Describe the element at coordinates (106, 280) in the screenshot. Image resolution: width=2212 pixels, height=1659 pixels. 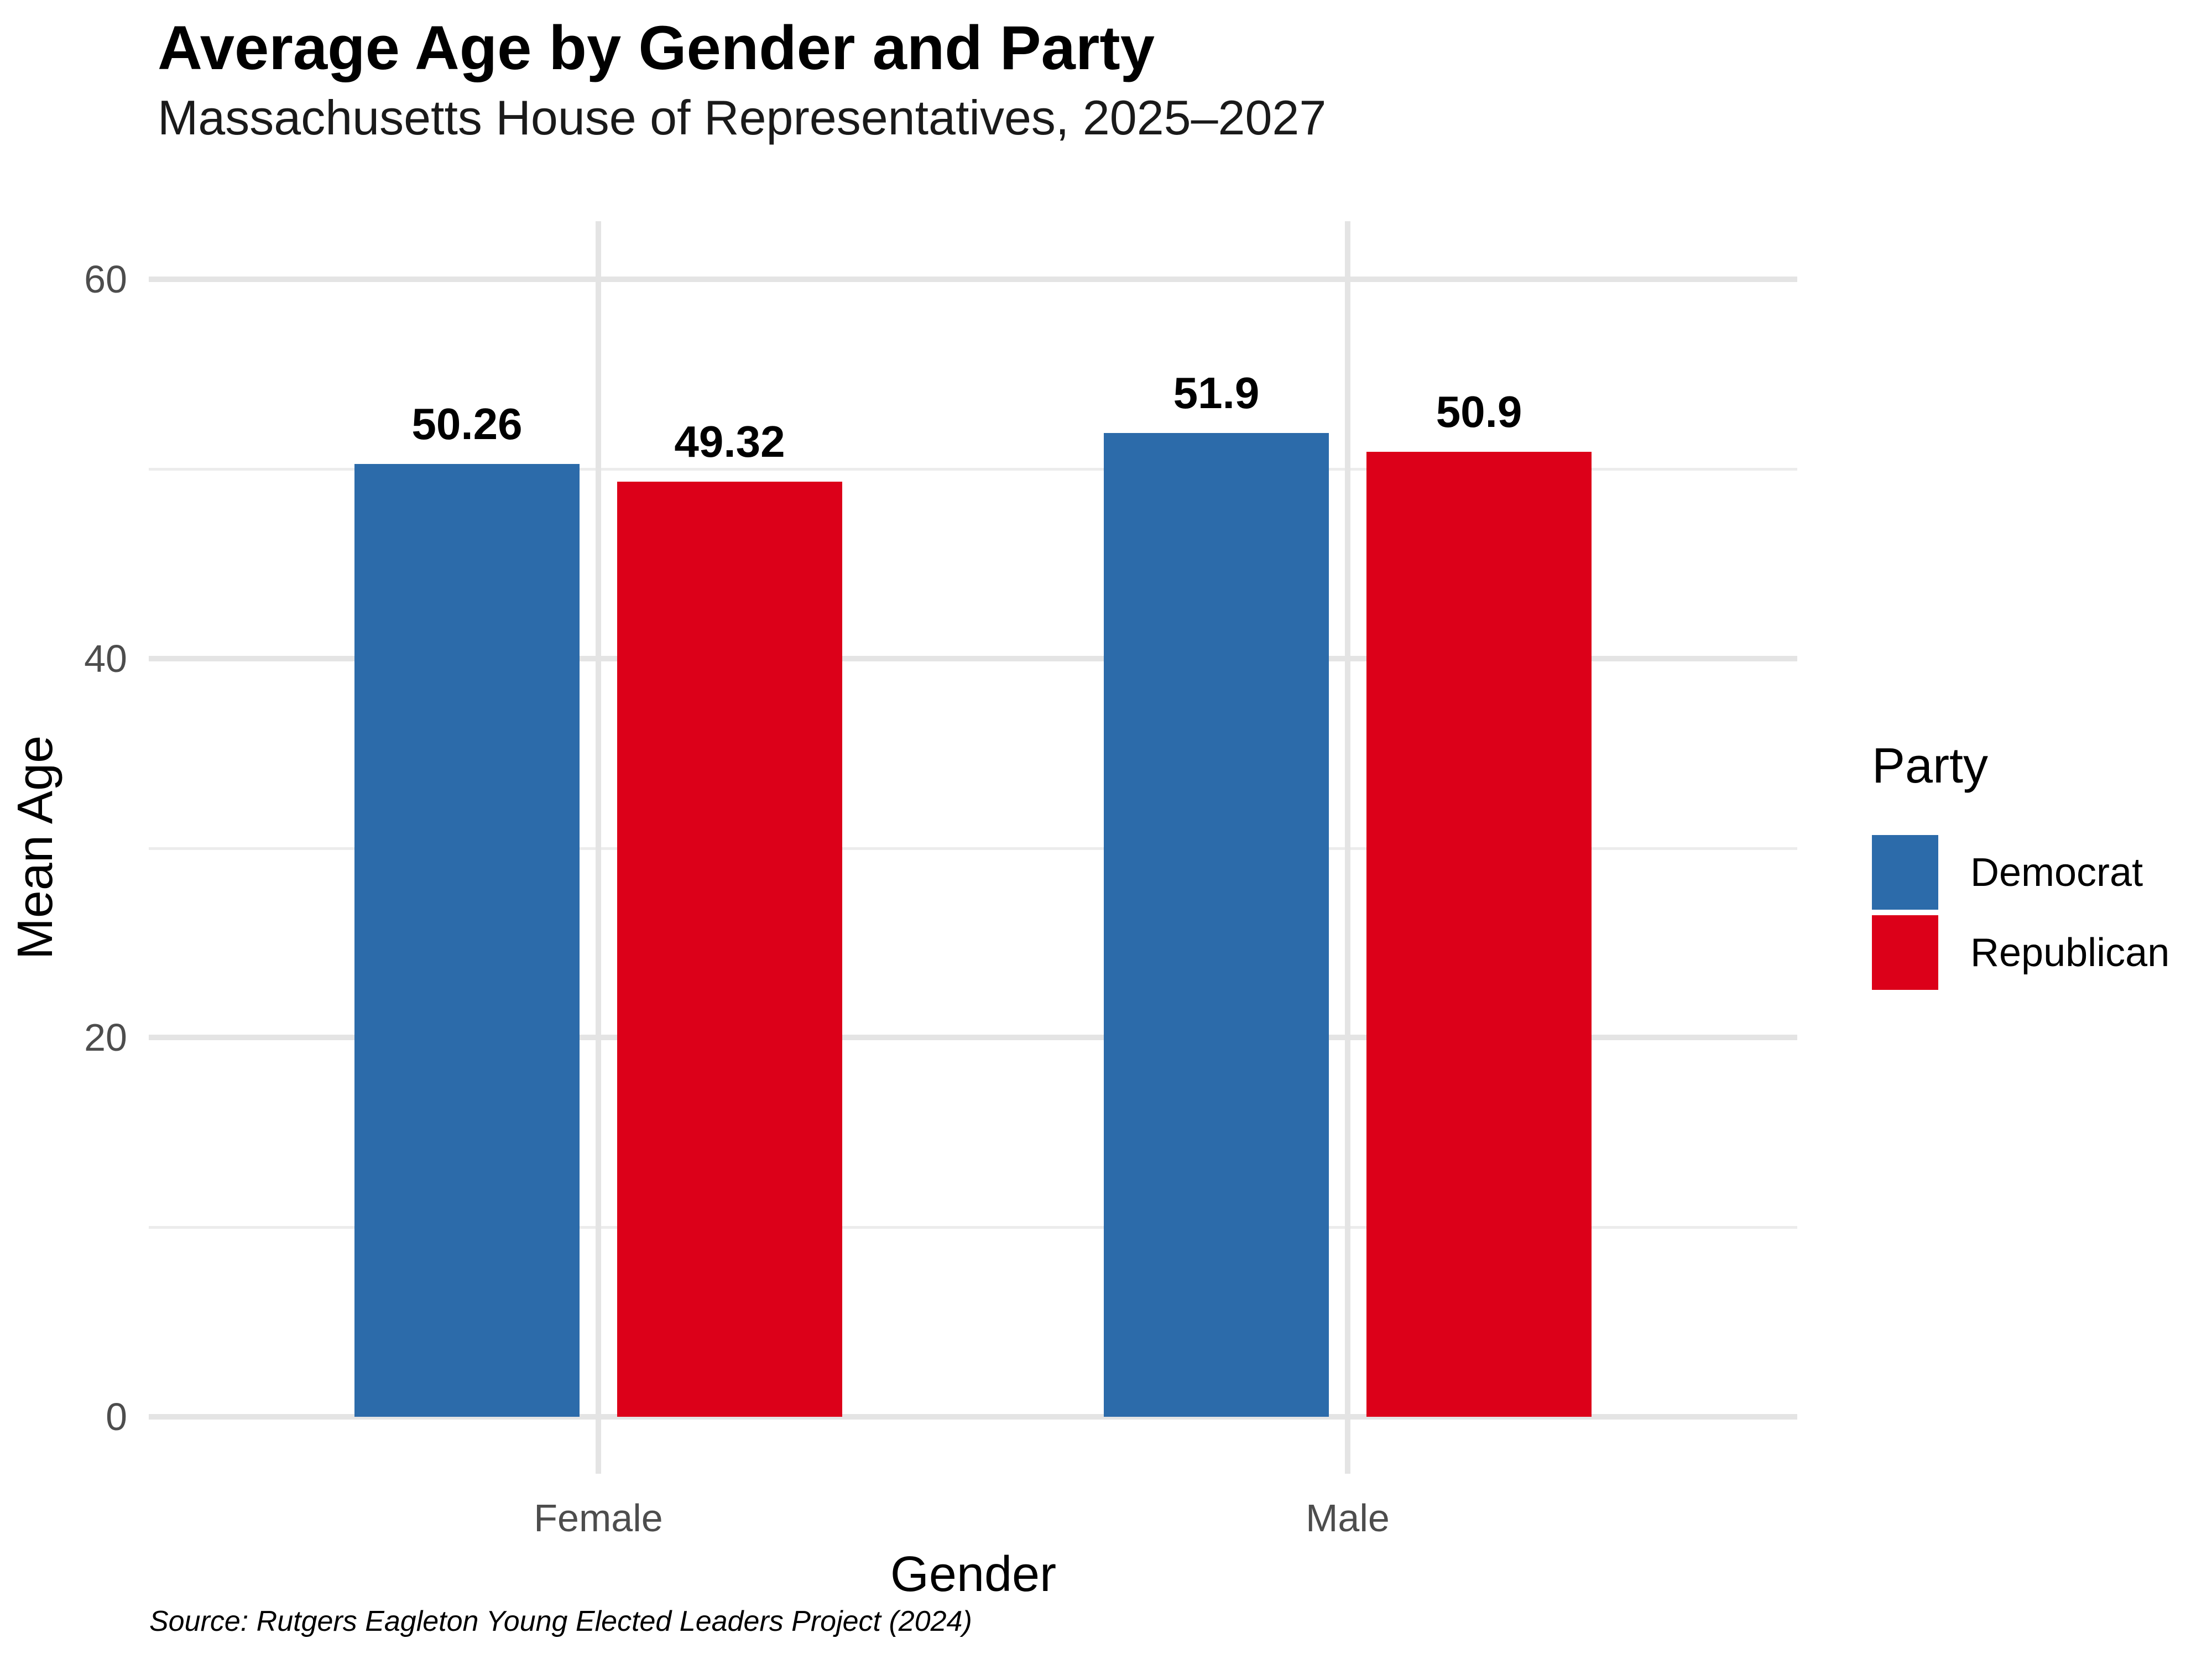
I see `y-tick-label: 60` at that location.